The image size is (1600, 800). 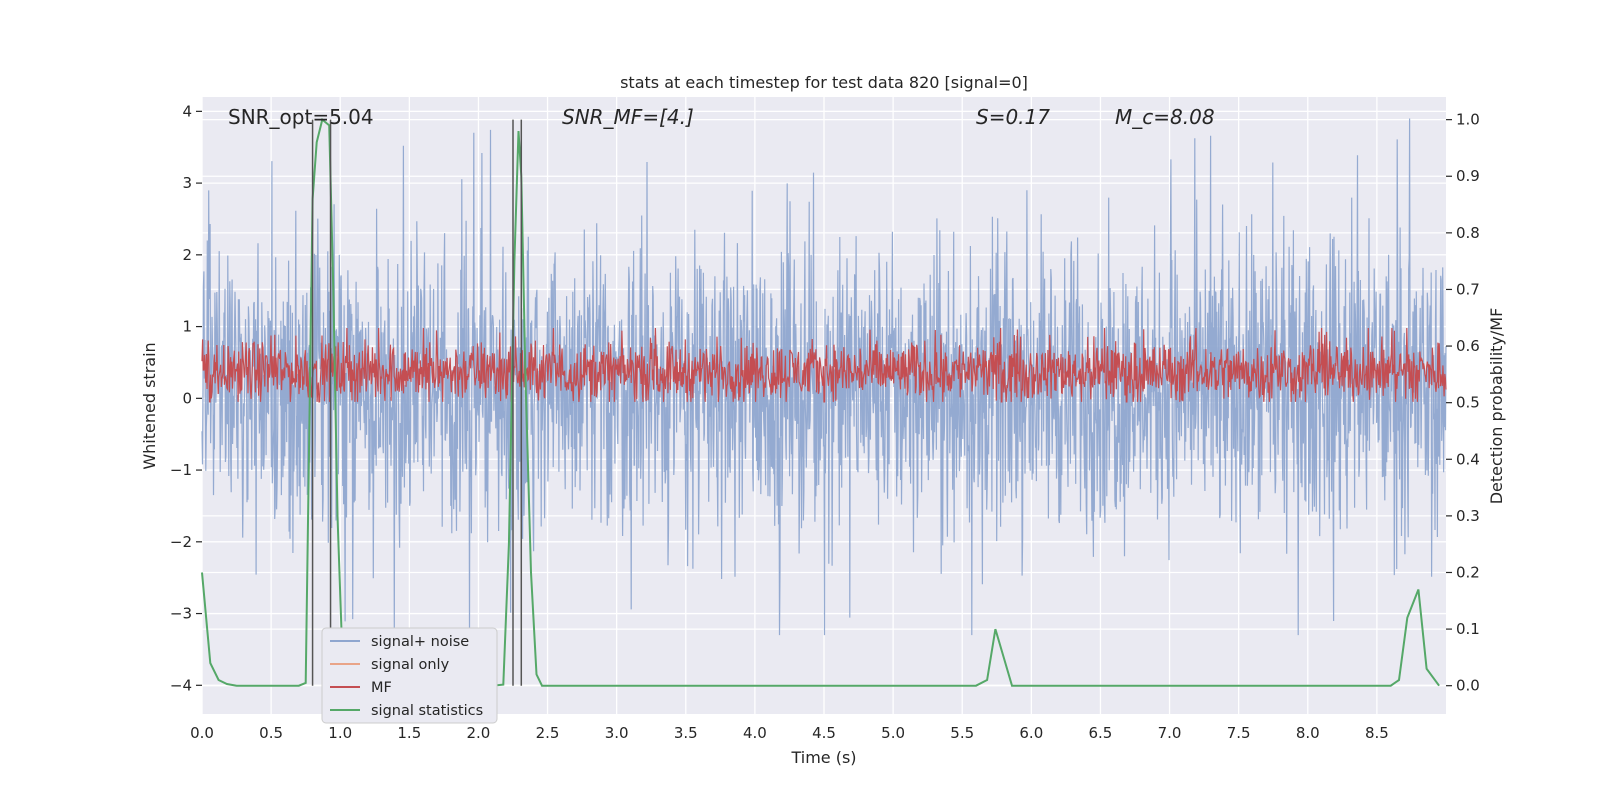 What do you see at coordinates (893, 733) in the screenshot?
I see `x-tick-label: 5.0` at bounding box center [893, 733].